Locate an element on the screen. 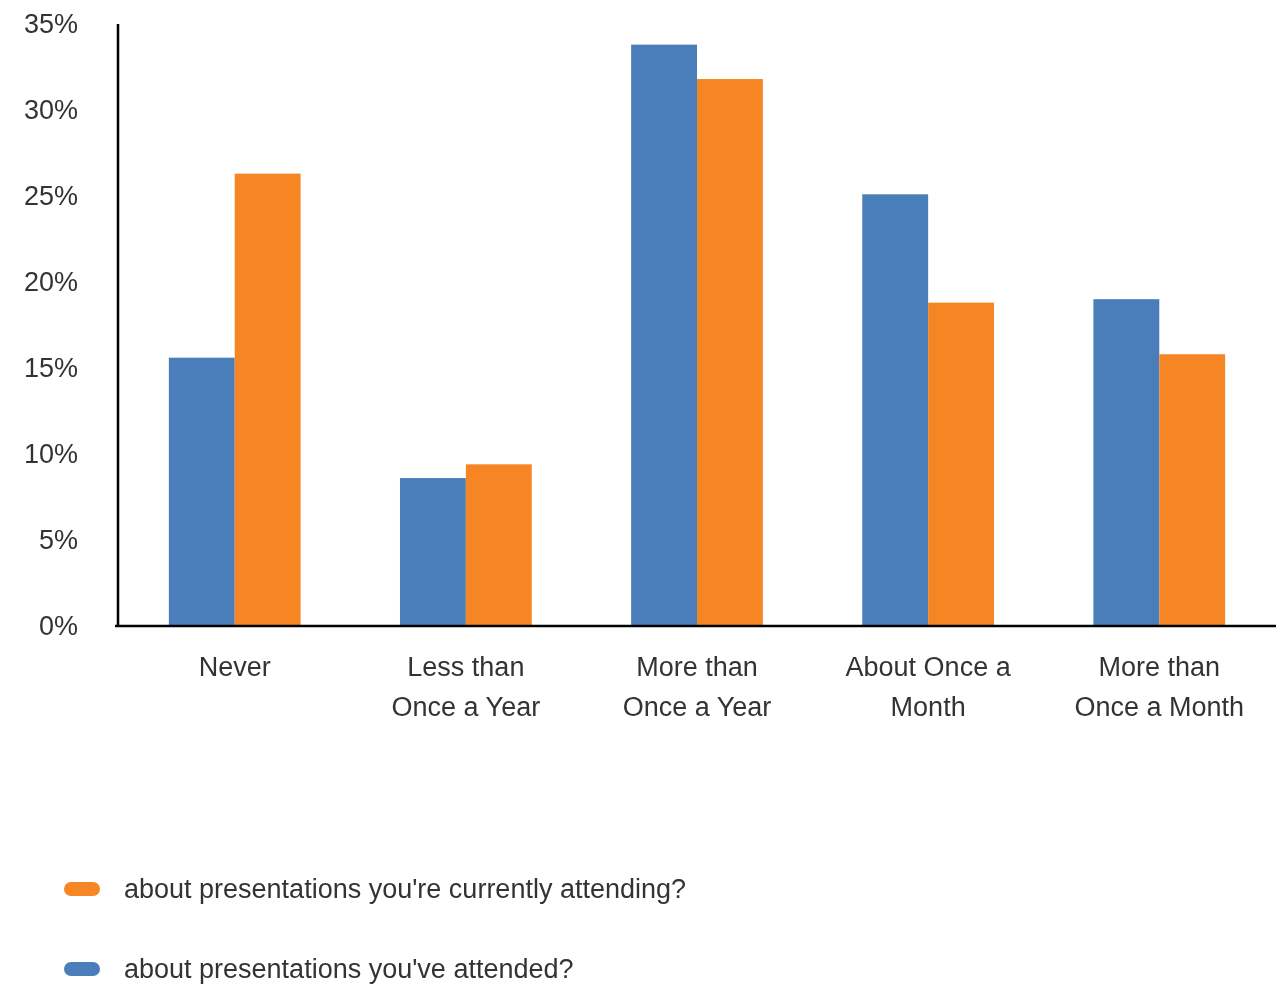 The image size is (1286, 996). x-tick-label: Never is located at coordinates (234, 667).